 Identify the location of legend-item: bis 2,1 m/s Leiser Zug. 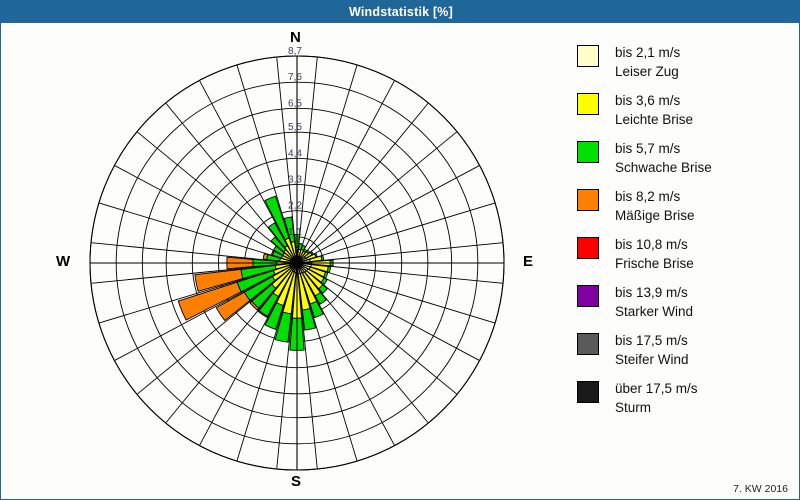
(684, 64).